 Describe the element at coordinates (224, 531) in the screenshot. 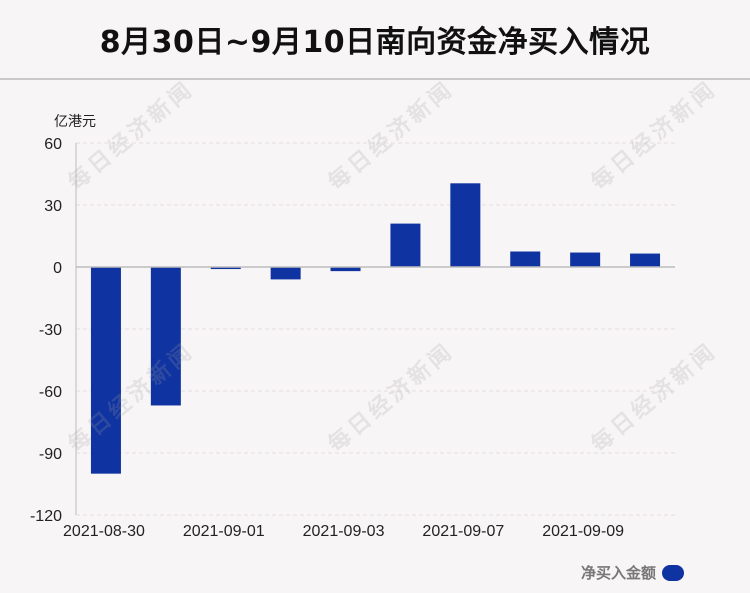

I see `x-tick-label: 2021-09-01` at that location.